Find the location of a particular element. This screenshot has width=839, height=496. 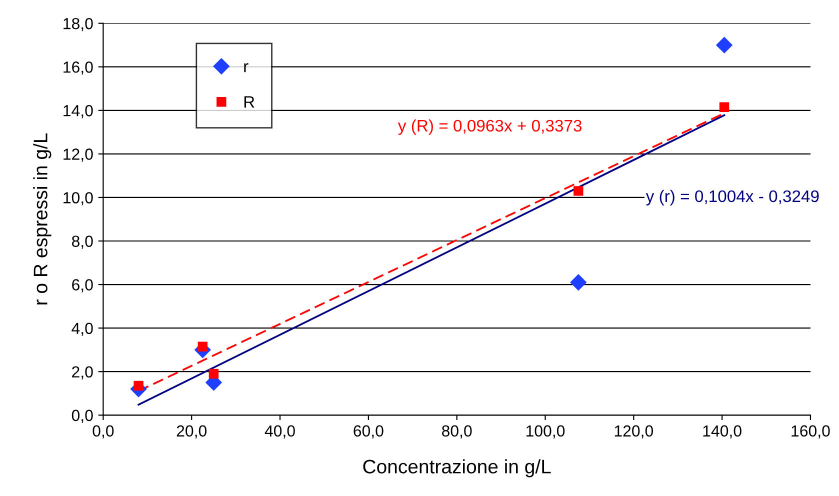

y-tick-label: 12,0 is located at coordinates (78, 155).